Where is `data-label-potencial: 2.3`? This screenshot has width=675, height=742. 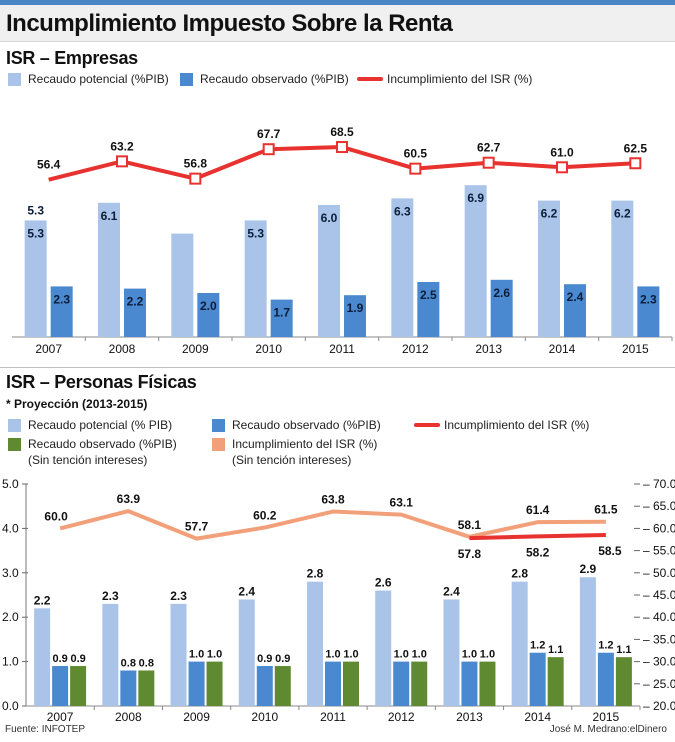 data-label-potencial: 2.3 is located at coordinates (178, 596).